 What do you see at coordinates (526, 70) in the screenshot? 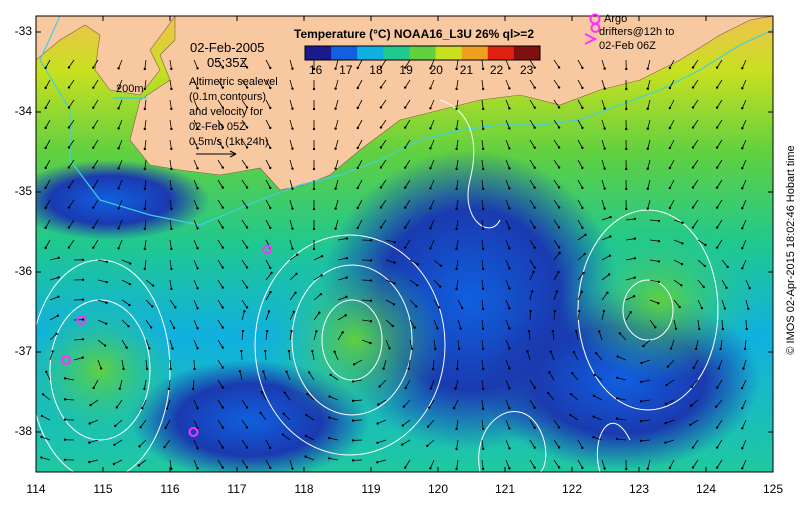
I see `colorbar-tick-label: 23` at bounding box center [526, 70].